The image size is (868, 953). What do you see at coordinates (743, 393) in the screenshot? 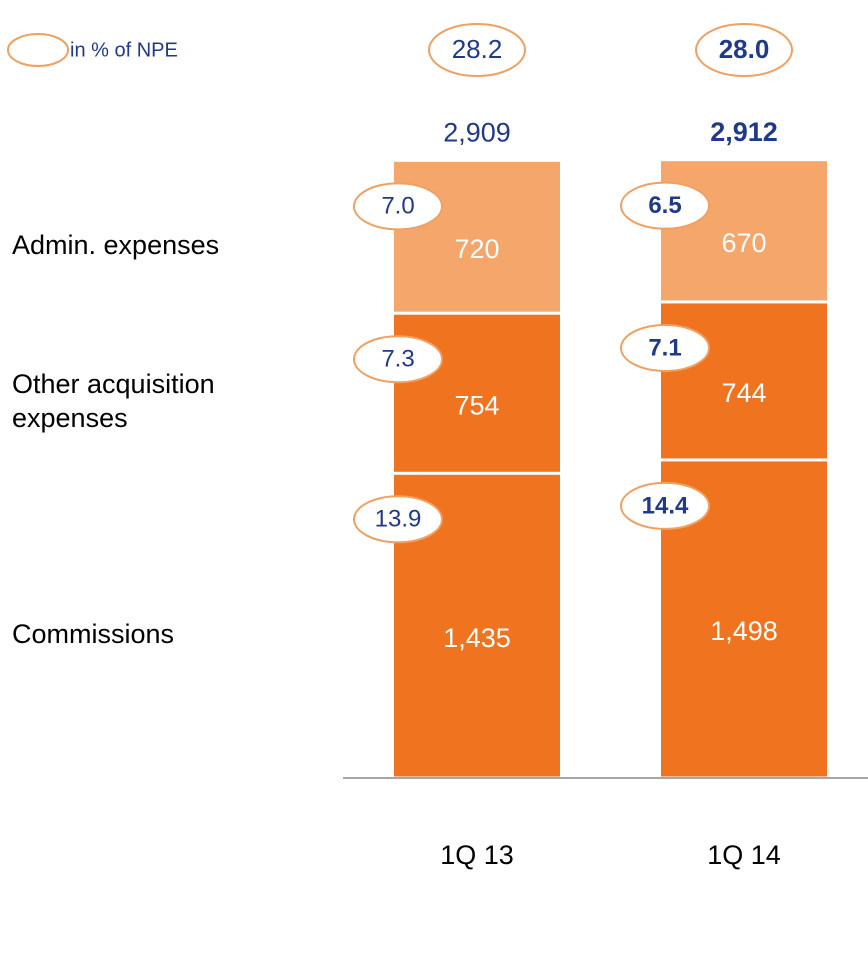
I see `segment-value-label: 744` at bounding box center [743, 393].